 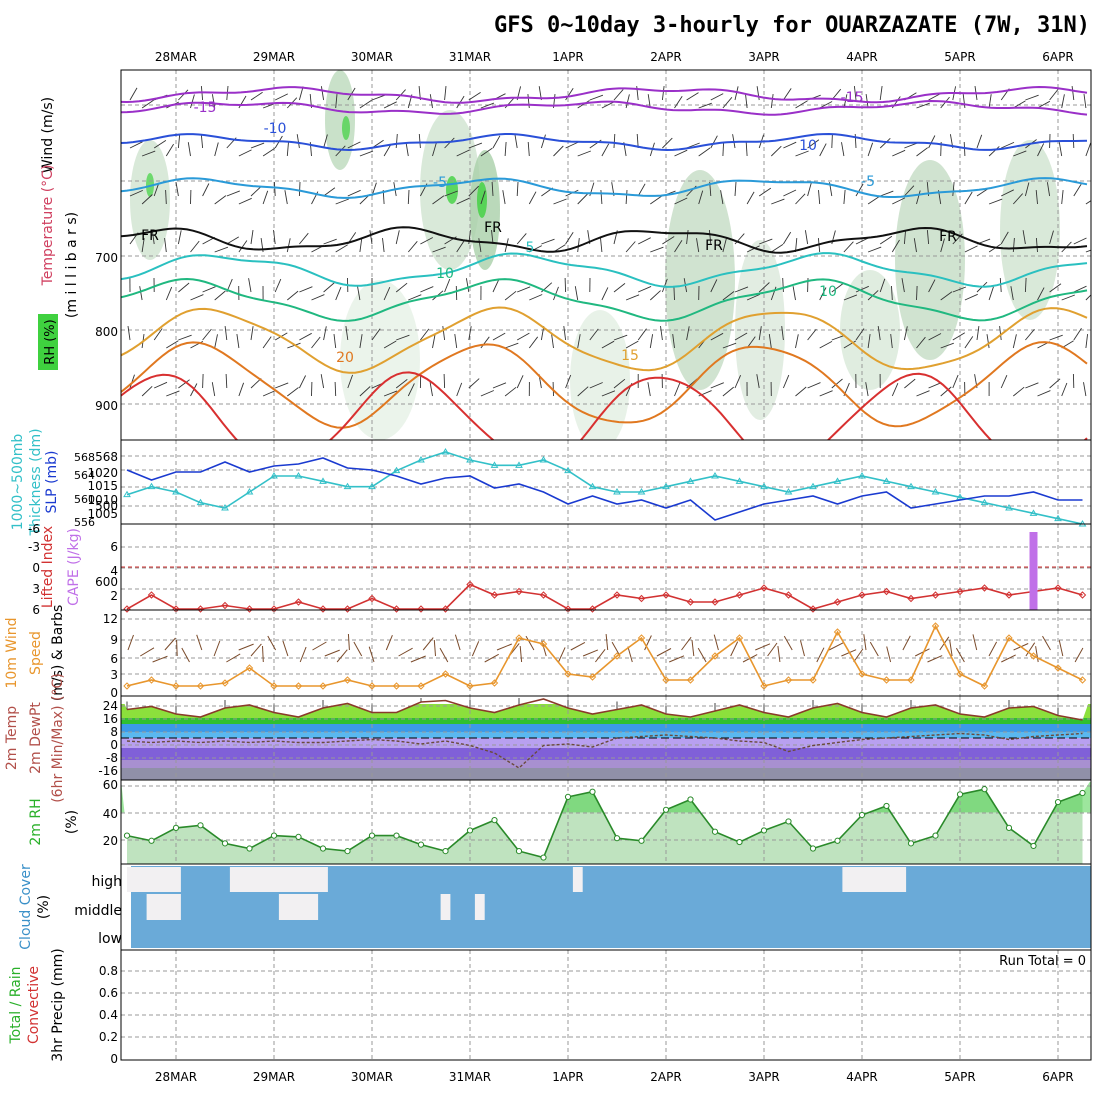 What do you see at coordinates (555, 907) in the screenshot?
I see `cloud-cover-panel: Cloud Cover (%) high middle low` at bounding box center [555, 907].